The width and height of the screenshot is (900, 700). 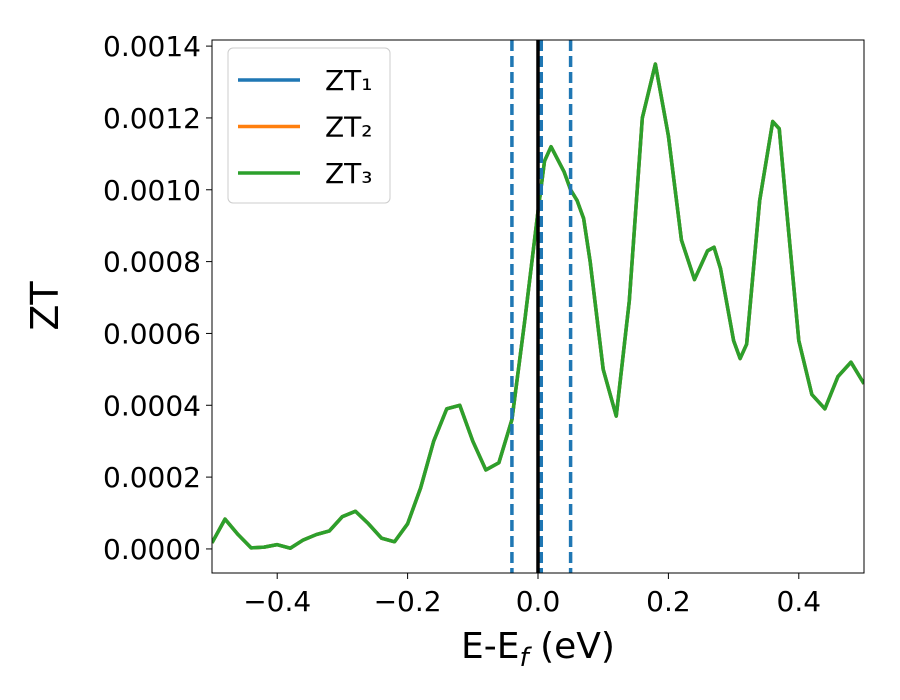 What do you see at coordinates (349, 173) in the screenshot?
I see `legend-label: ZT₃` at bounding box center [349, 173].